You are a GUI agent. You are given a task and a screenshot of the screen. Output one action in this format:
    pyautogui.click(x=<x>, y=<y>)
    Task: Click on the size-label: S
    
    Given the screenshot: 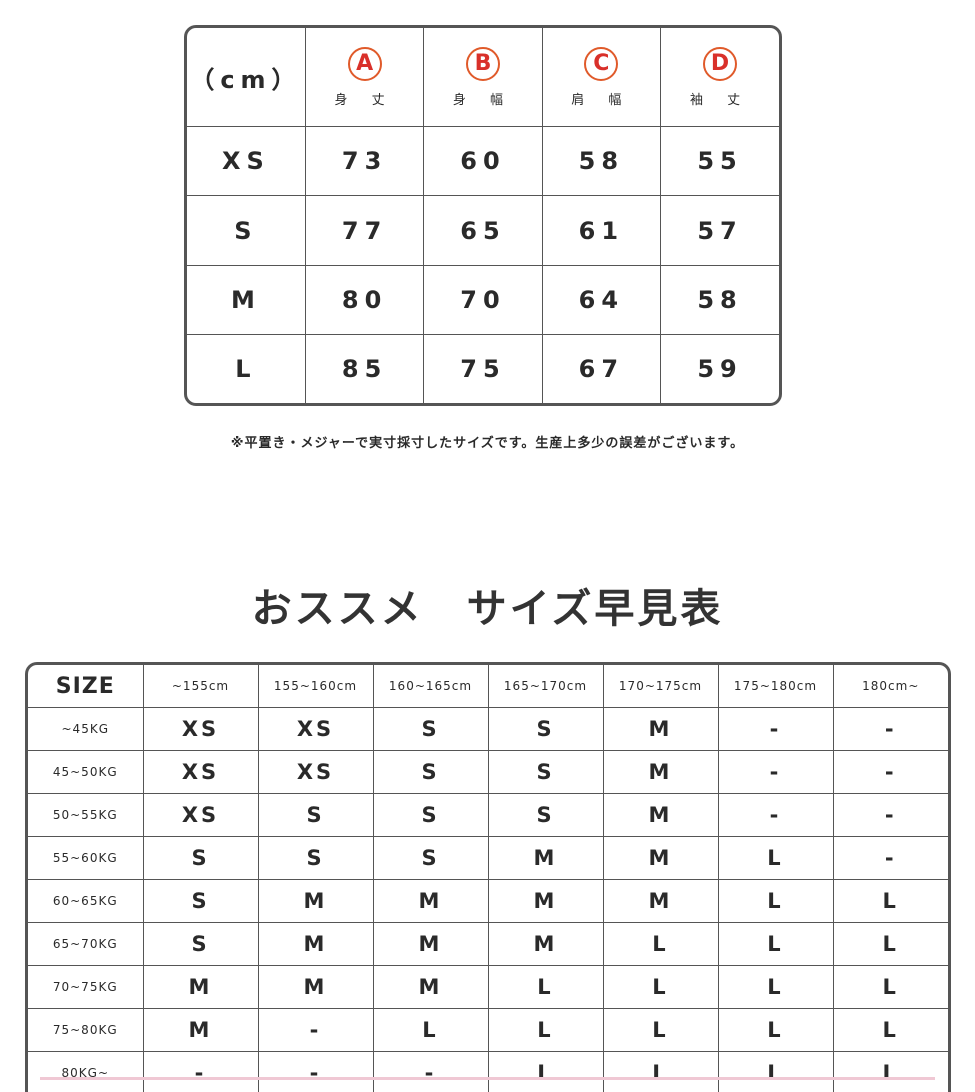 What is the action you would take?
    pyautogui.click(x=246, y=230)
    